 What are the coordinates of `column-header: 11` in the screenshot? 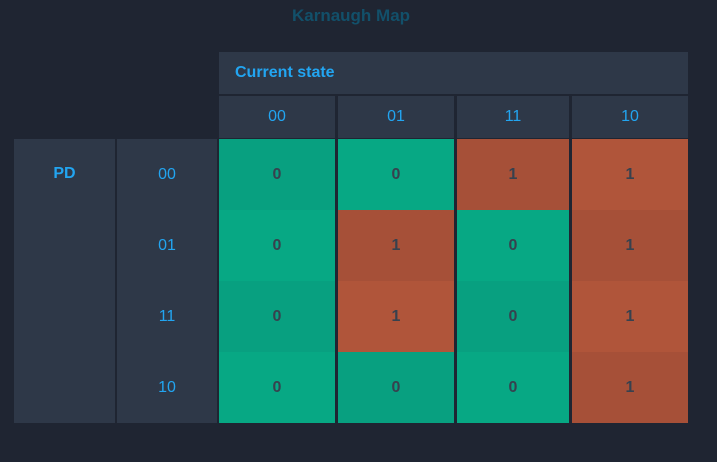 It's located at (513, 117).